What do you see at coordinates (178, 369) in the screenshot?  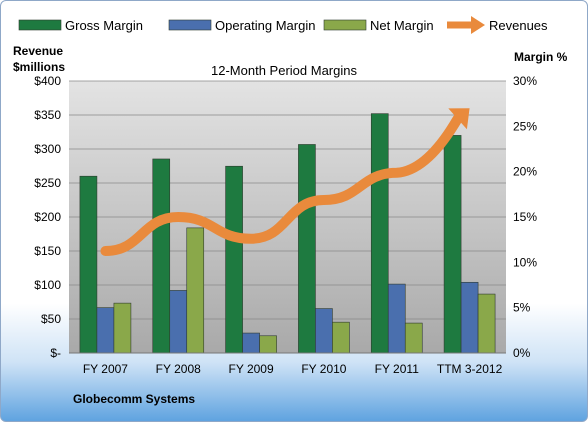 I see `category-label: FY 2008` at bounding box center [178, 369].